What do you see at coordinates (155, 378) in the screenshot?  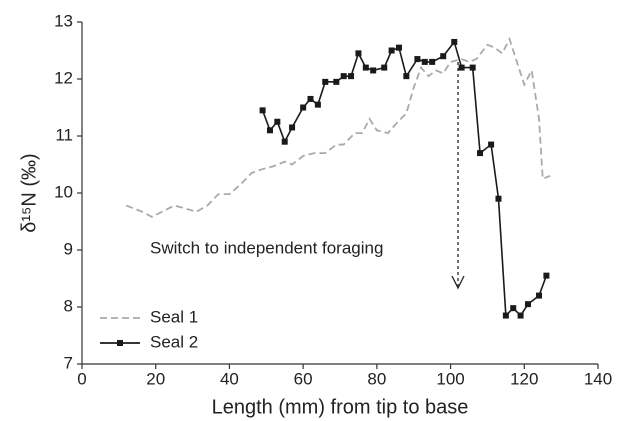 I see `x-tick-label: 20` at bounding box center [155, 378].